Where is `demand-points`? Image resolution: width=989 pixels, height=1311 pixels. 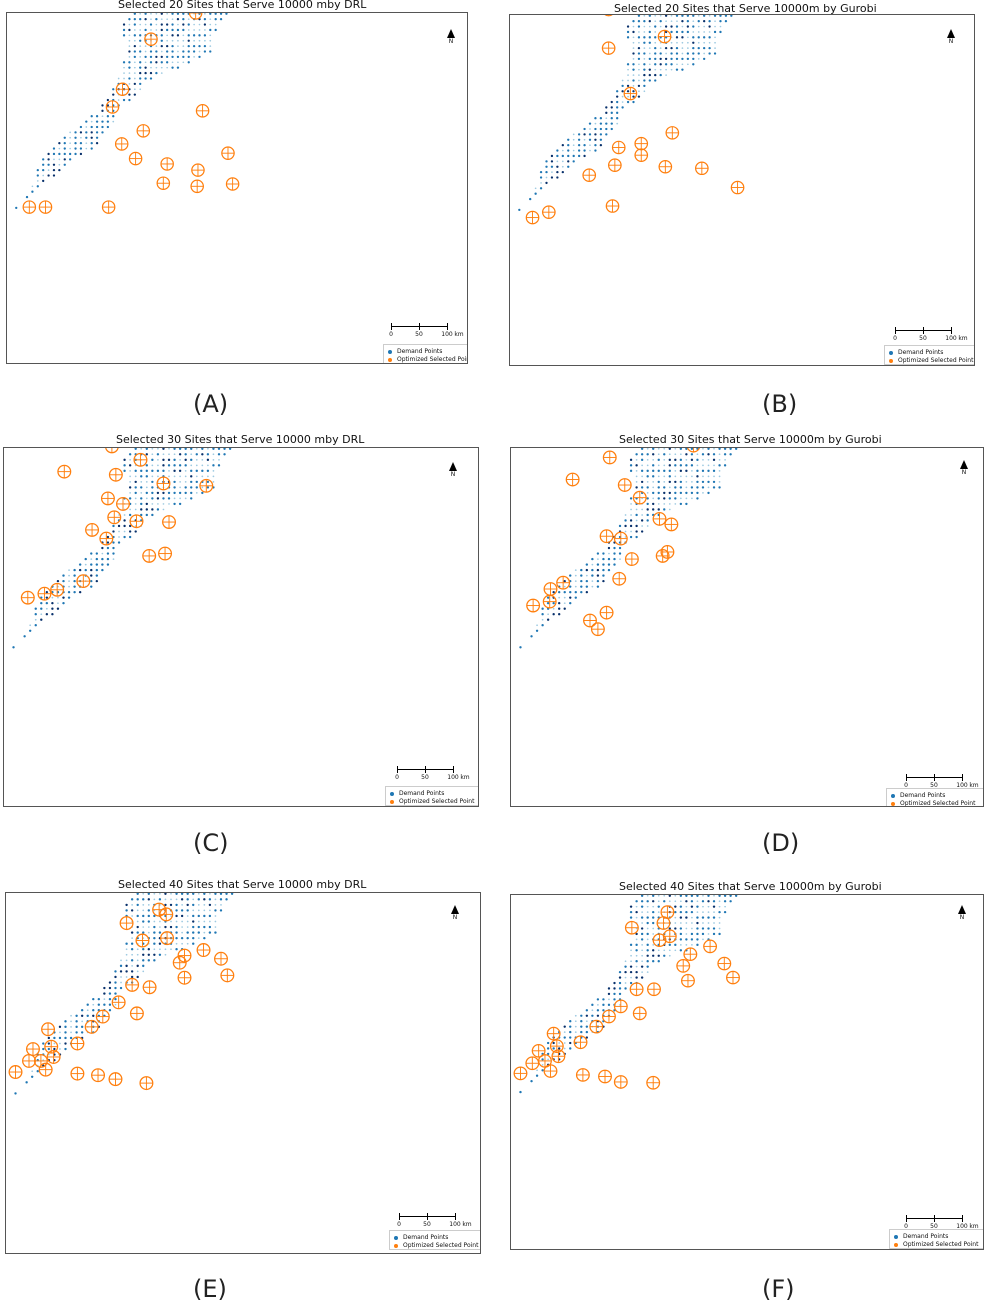
demand-points is located at coordinates (124, 994).